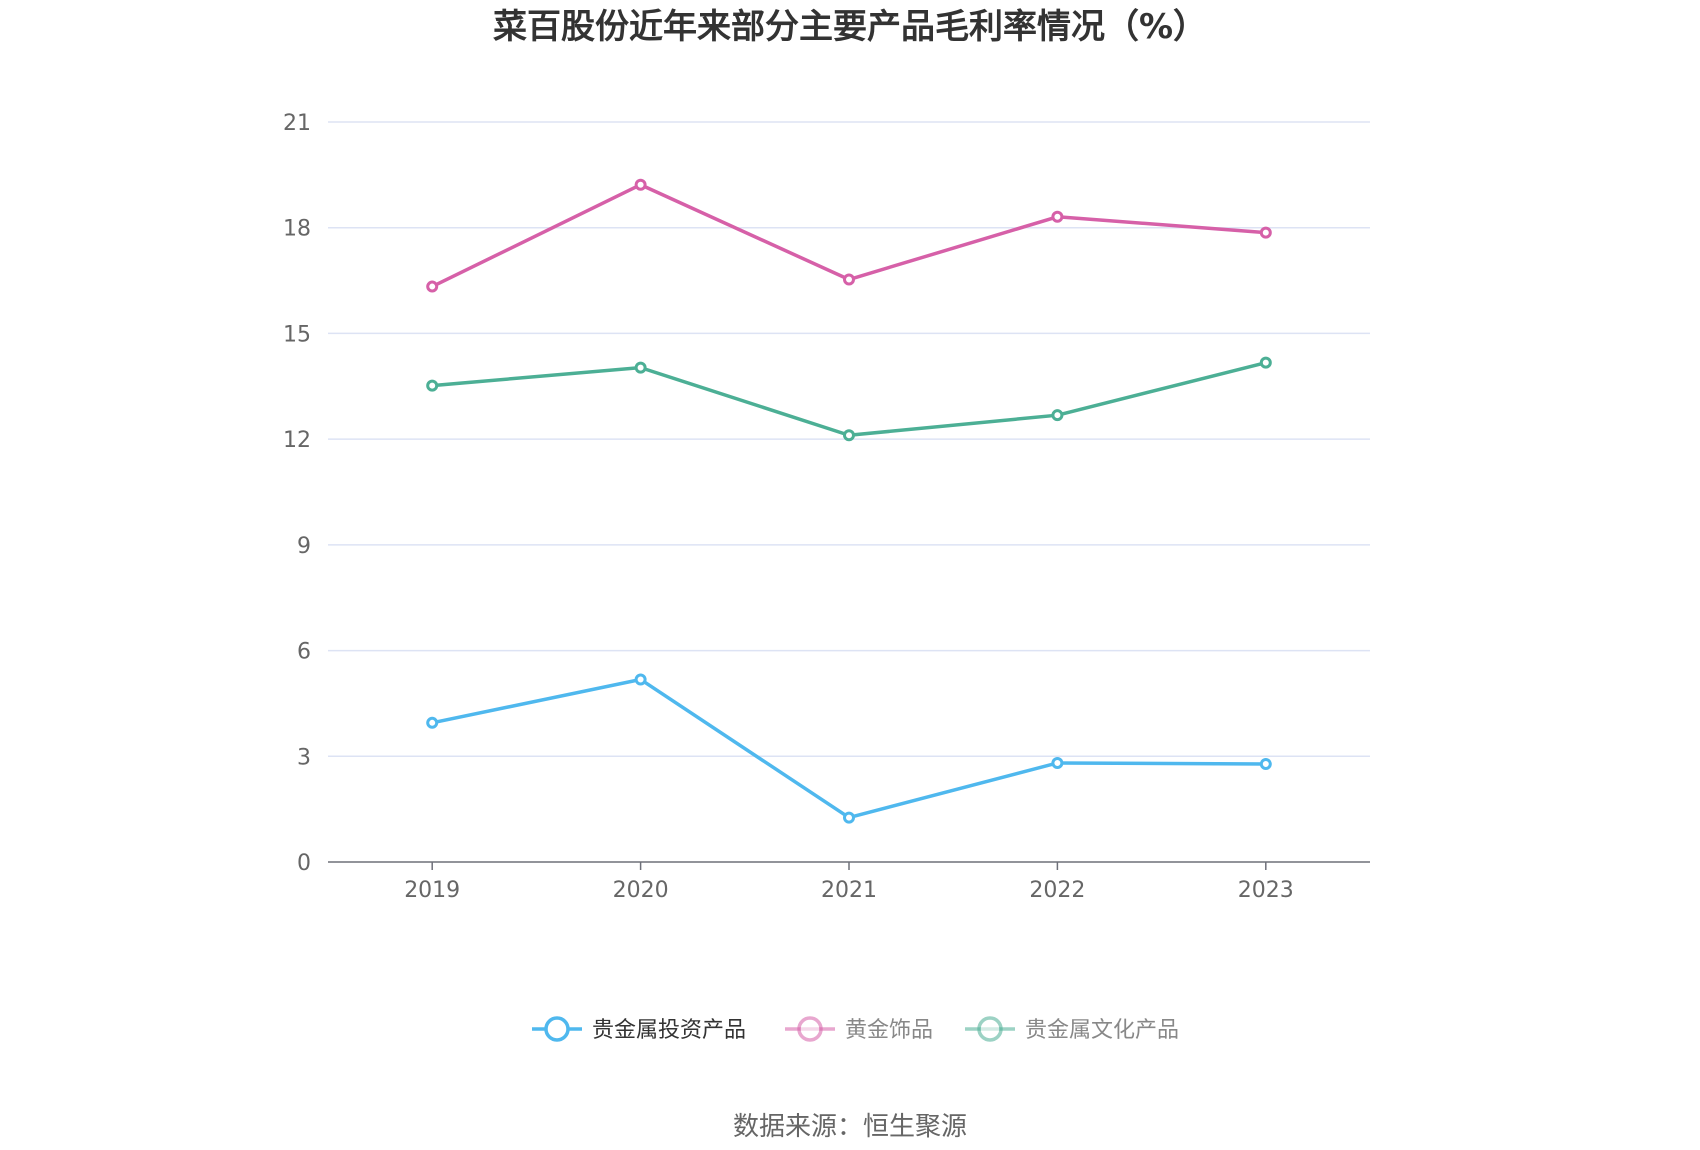  Describe the element at coordinates (849, 890) in the screenshot. I see `x-tick-label: 2021` at that location.